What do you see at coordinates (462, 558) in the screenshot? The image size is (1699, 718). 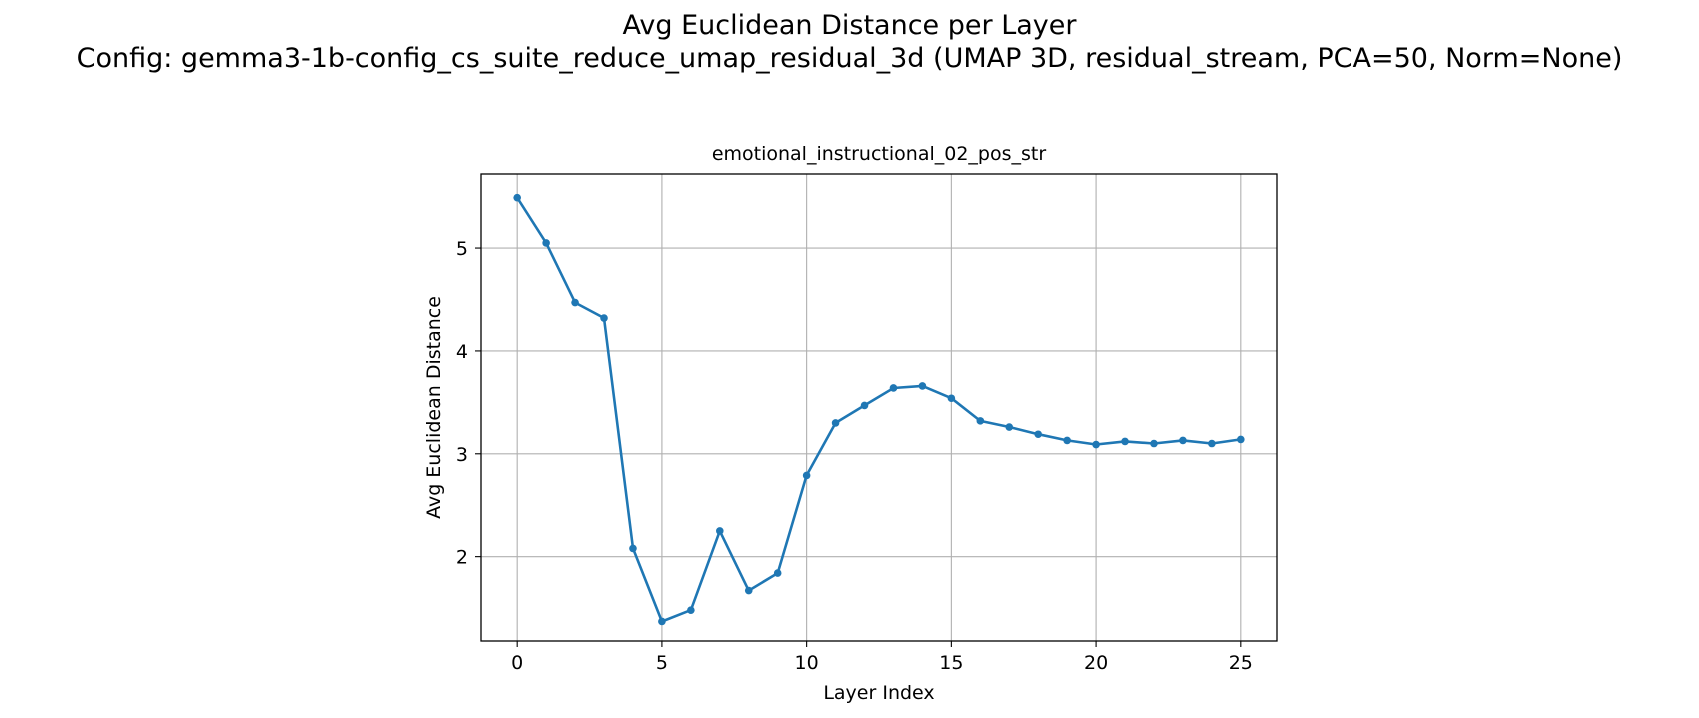 I see `y-tick-label: 2` at bounding box center [462, 558].